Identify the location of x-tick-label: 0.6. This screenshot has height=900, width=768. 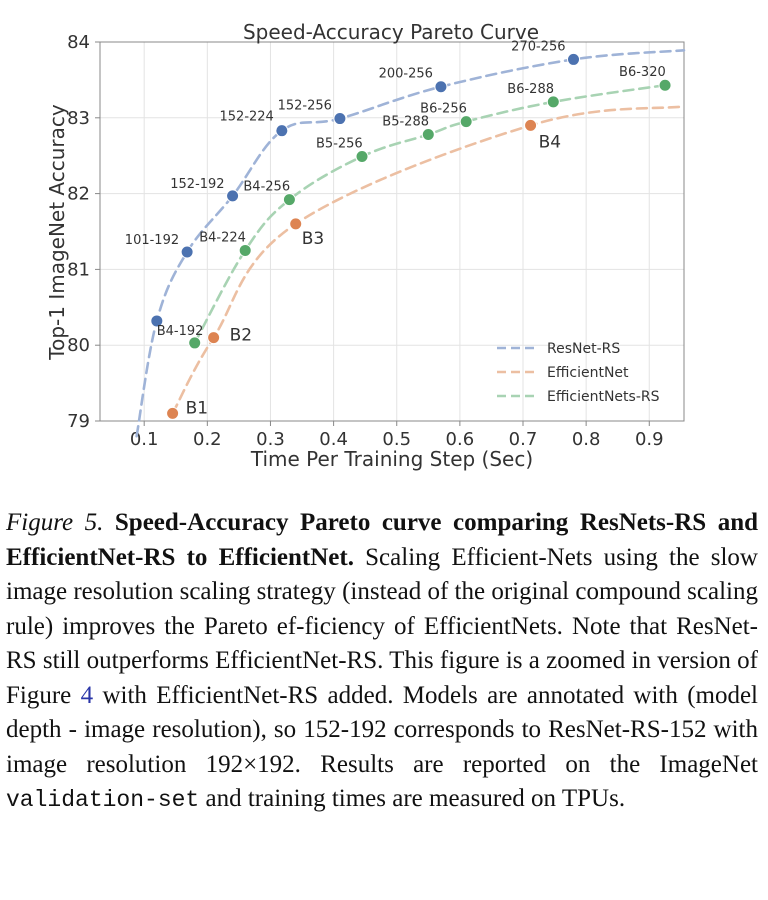
(460, 439).